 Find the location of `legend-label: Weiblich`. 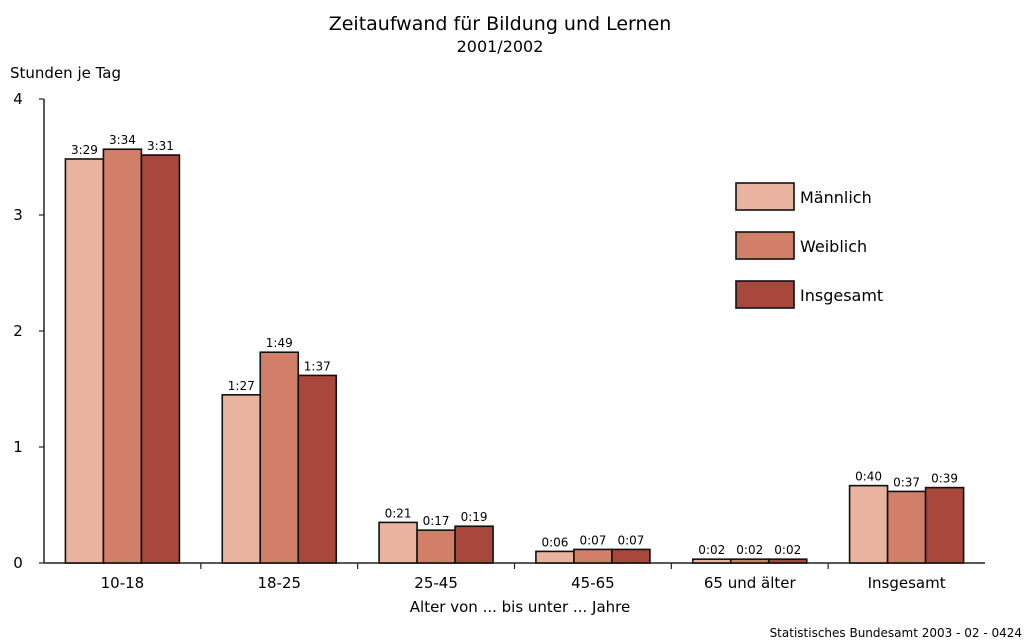

legend-label: Weiblich is located at coordinates (833, 246).